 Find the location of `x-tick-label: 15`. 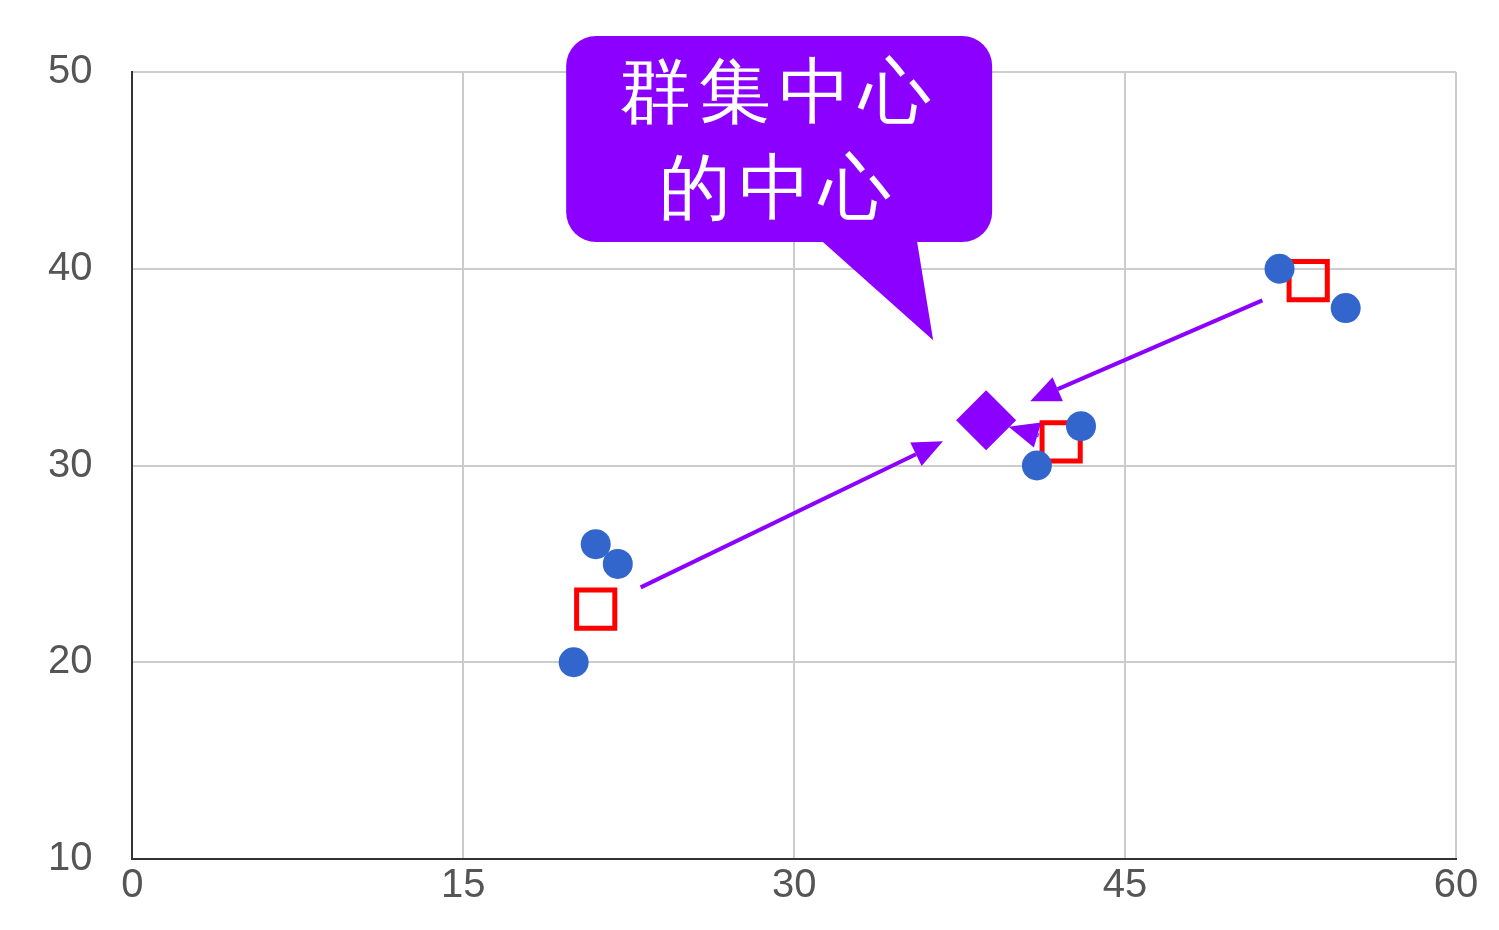

x-tick-label: 15 is located at coordinates (463, 883).